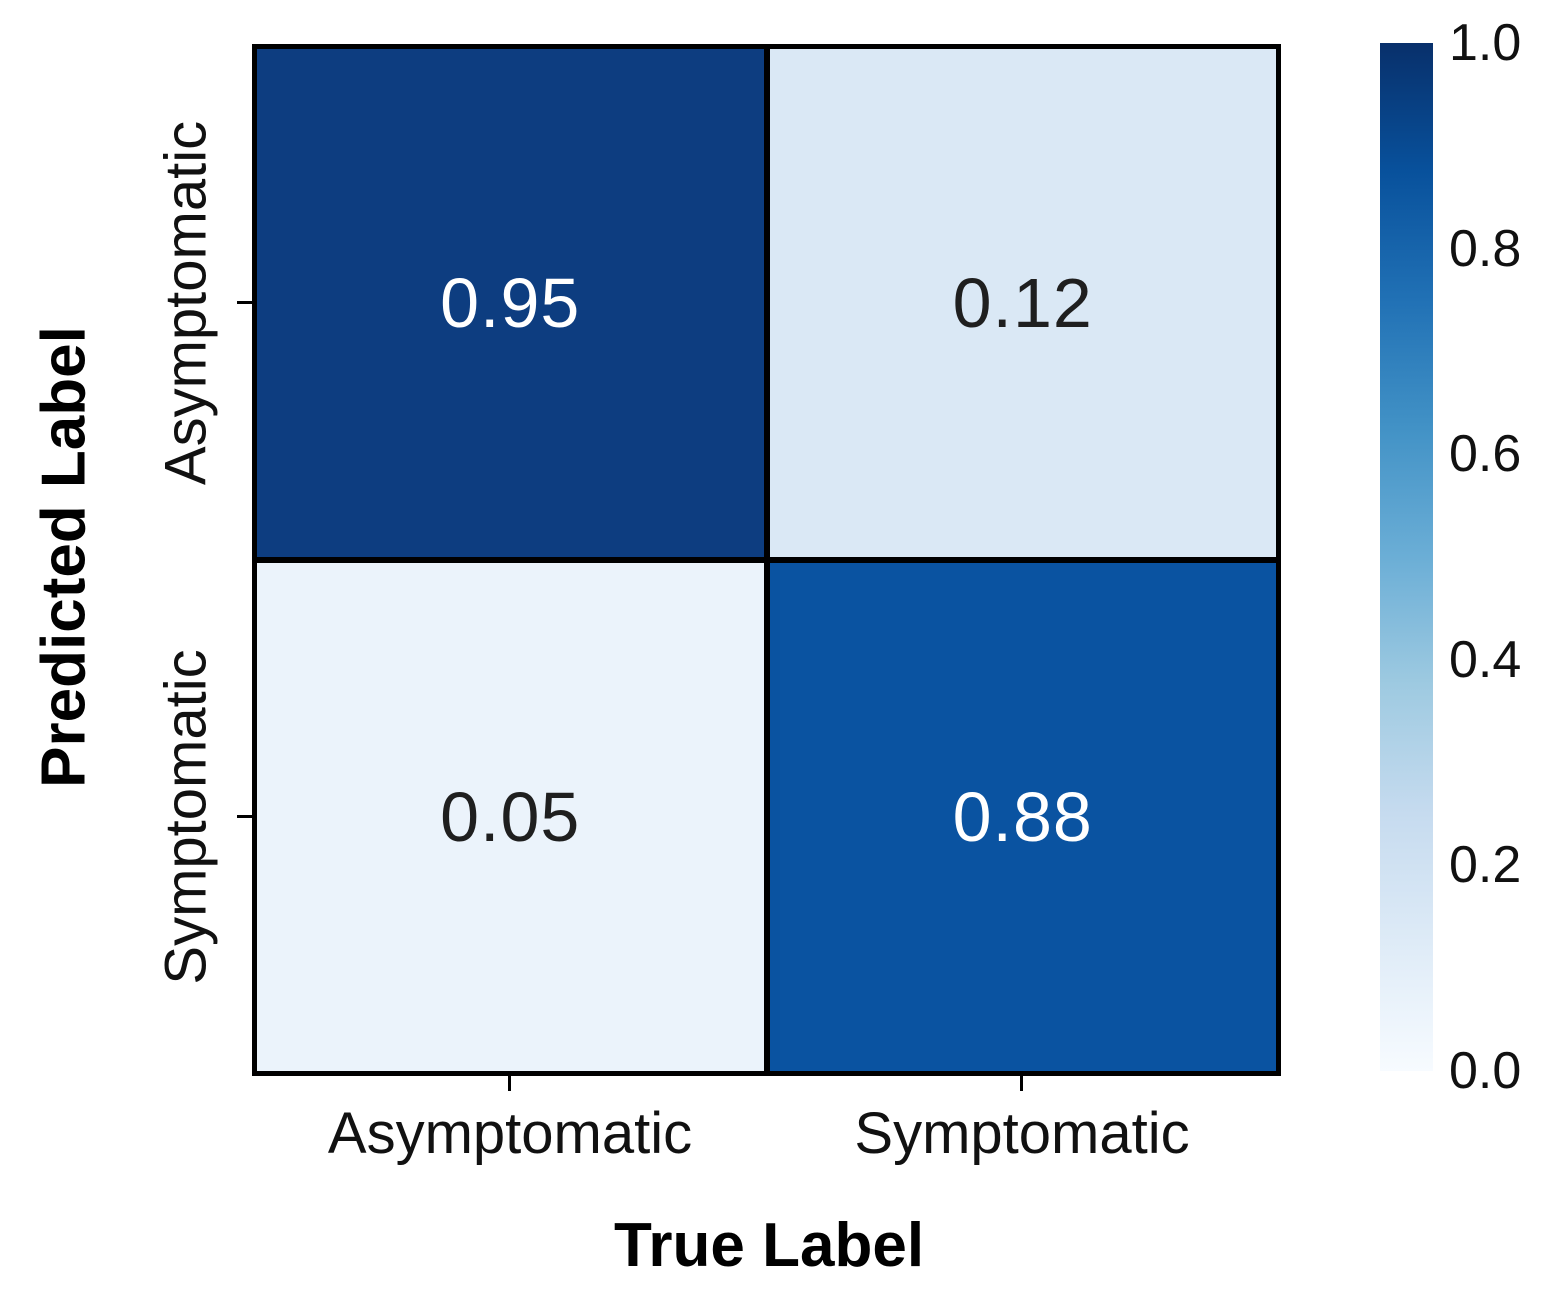  What do you see at coordinates (244, 302) in the screenshot?
I see `y-tick-mark-asymptomatic` at bounding box center [244, 302].